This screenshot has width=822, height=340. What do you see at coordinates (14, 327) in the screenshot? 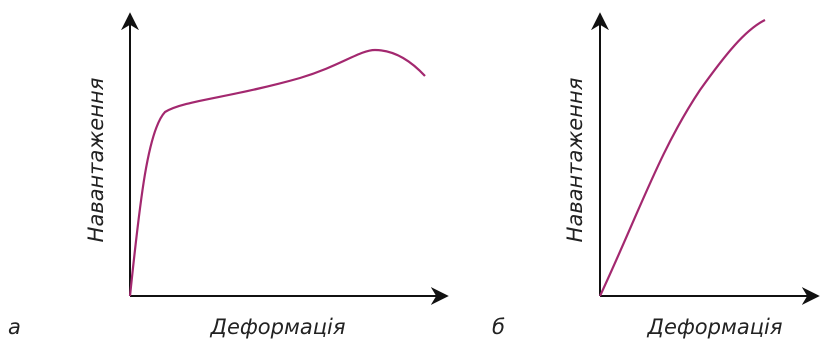
I see `panel-label: а` at bounding box center [14, 327].